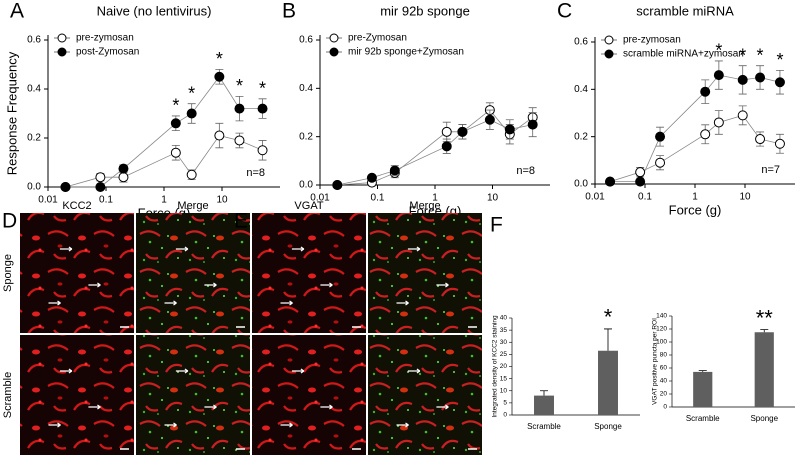 The image size is (800, 475). I want to click on significance-mark: **, so click(765, 317).